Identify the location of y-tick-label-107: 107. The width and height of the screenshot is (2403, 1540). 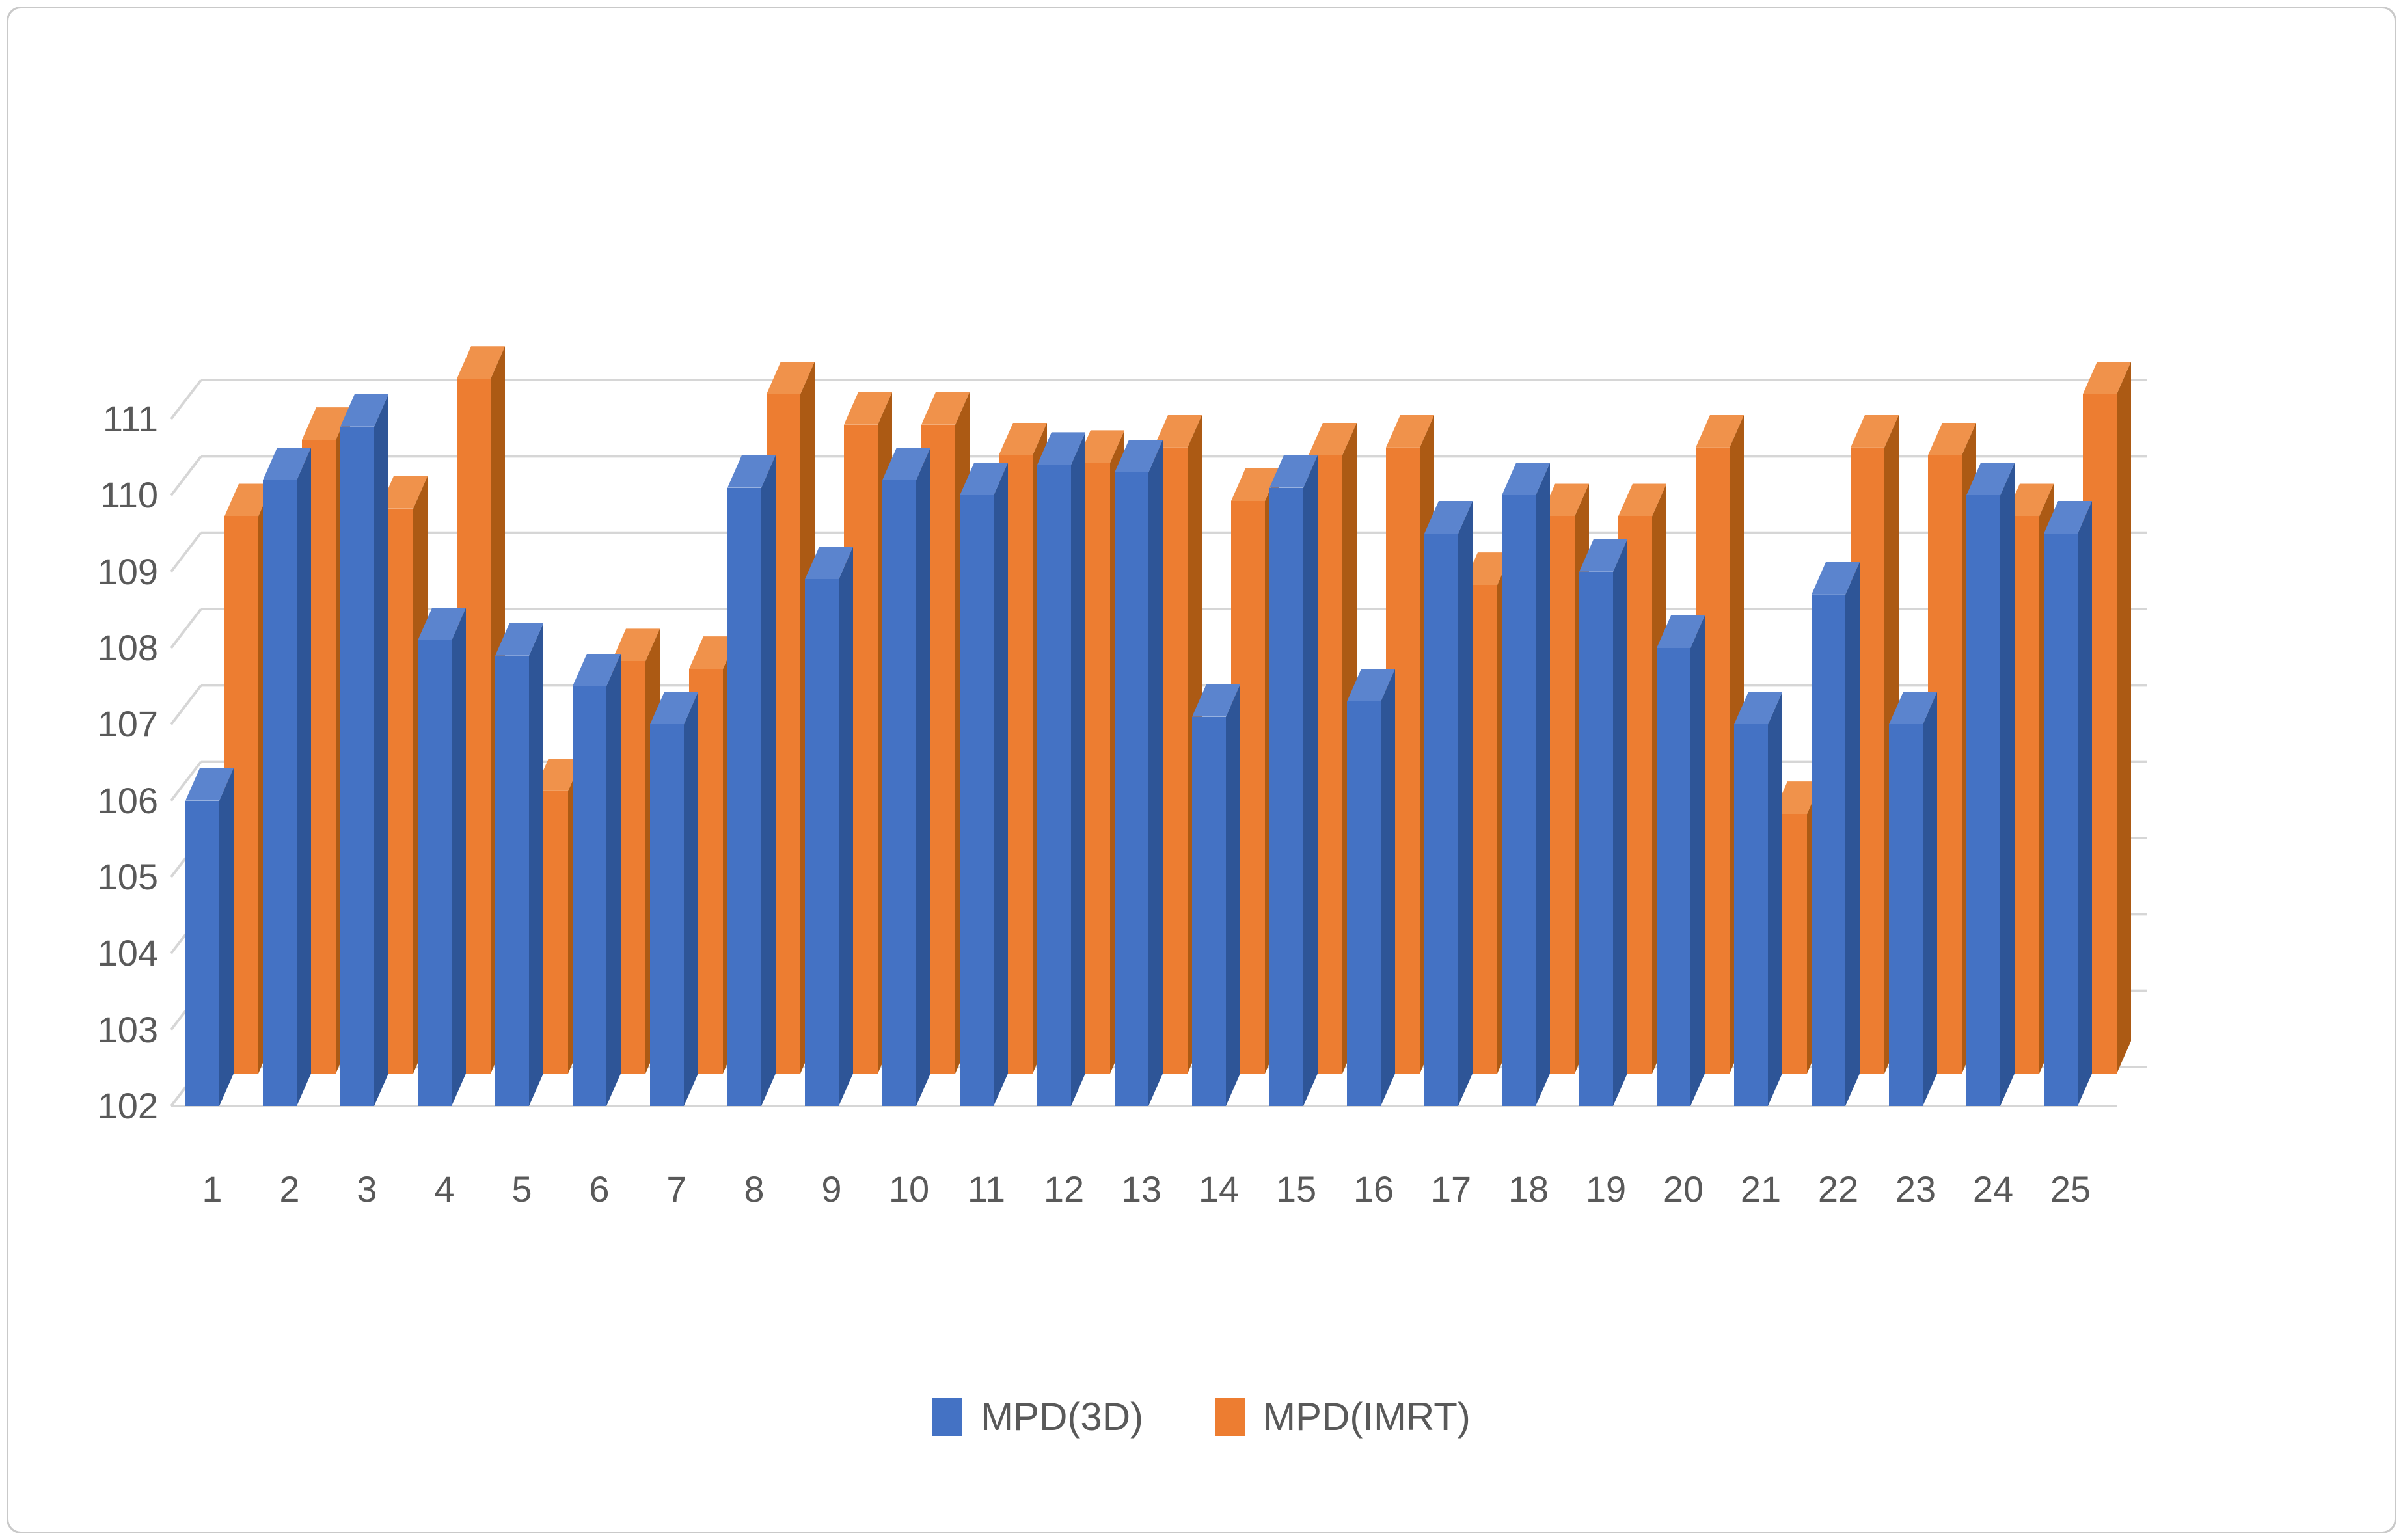
(127, 724).